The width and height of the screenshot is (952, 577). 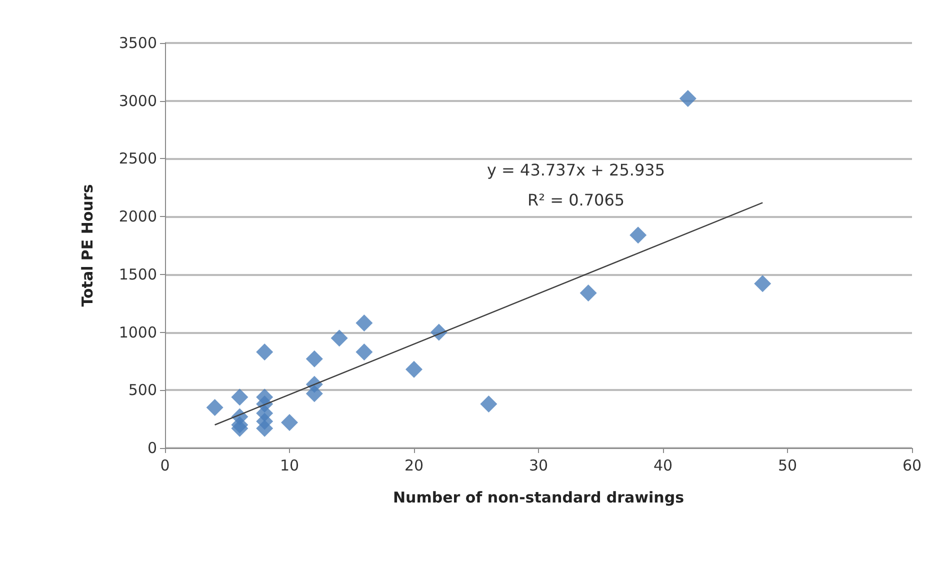 What do you see at coordinates (137, 274) in the screenshot?
I see `y-tick-label: 1500` at bounding box center [137, 274].